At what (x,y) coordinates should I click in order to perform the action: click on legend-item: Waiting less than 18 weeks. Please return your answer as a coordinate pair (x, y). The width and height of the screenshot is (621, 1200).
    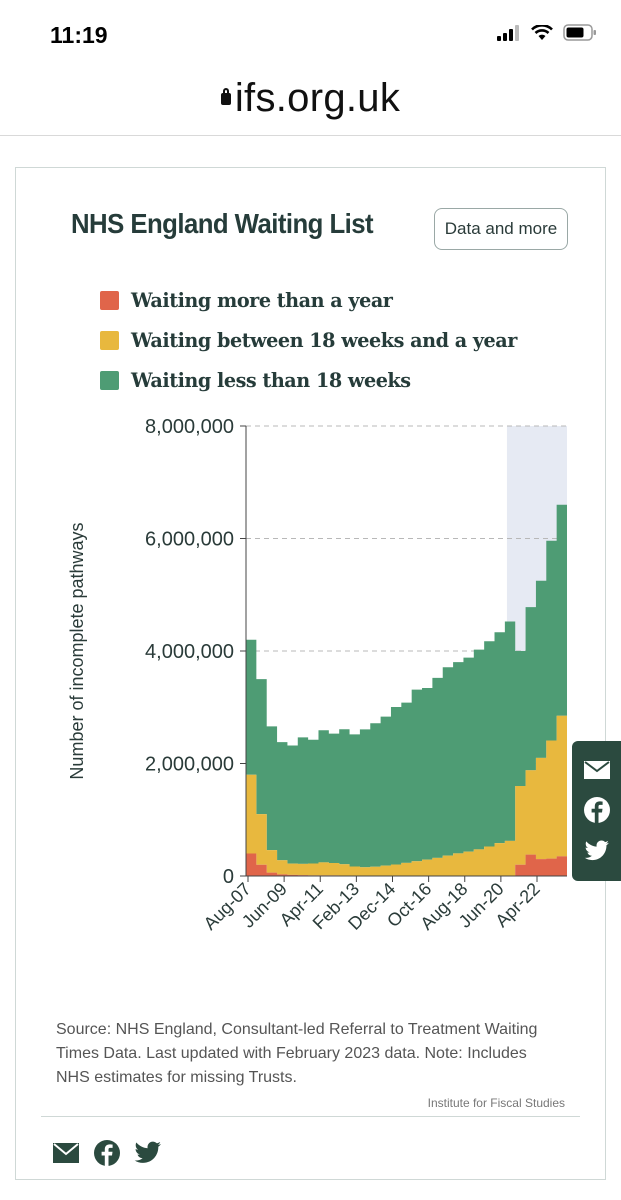
    Looking at the image, I should click on (316, 380).